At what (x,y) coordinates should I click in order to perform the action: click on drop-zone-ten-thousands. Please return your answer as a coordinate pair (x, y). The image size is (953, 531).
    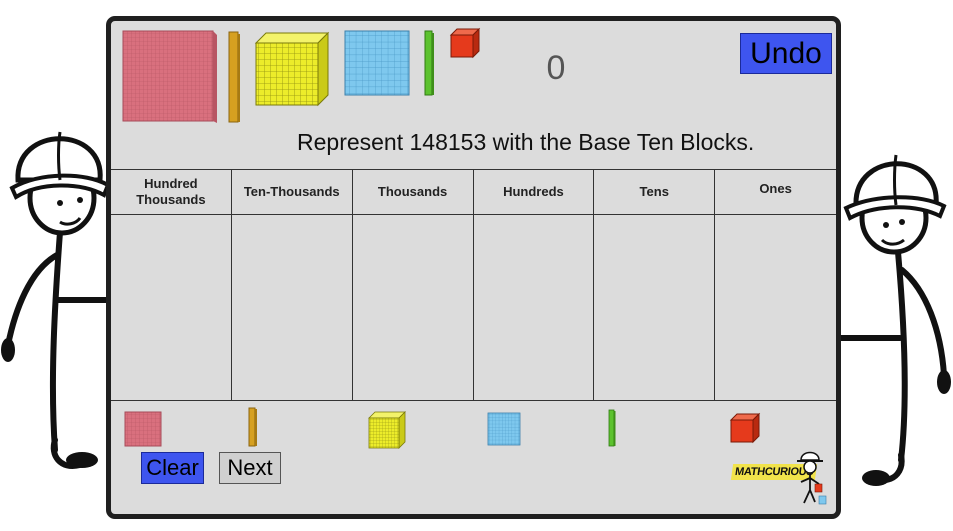
    Looking at the image, I should click on (292, 307).